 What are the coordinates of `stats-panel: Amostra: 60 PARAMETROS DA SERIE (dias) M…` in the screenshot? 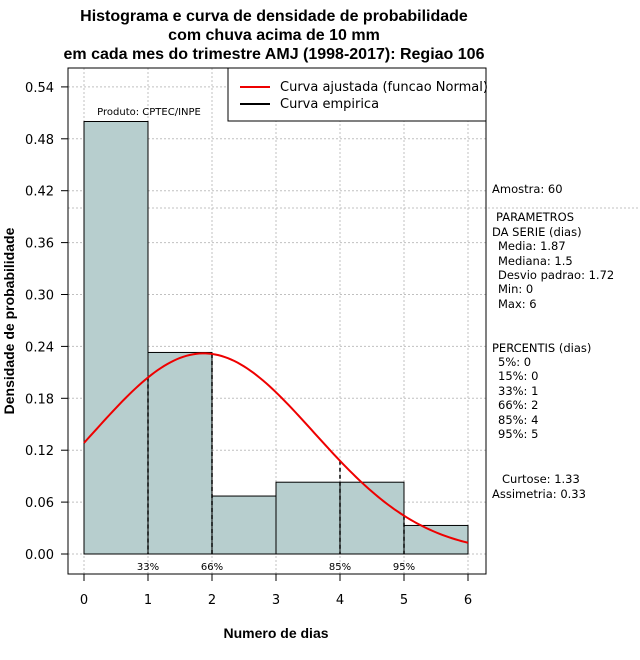 It's located at (553, 341).